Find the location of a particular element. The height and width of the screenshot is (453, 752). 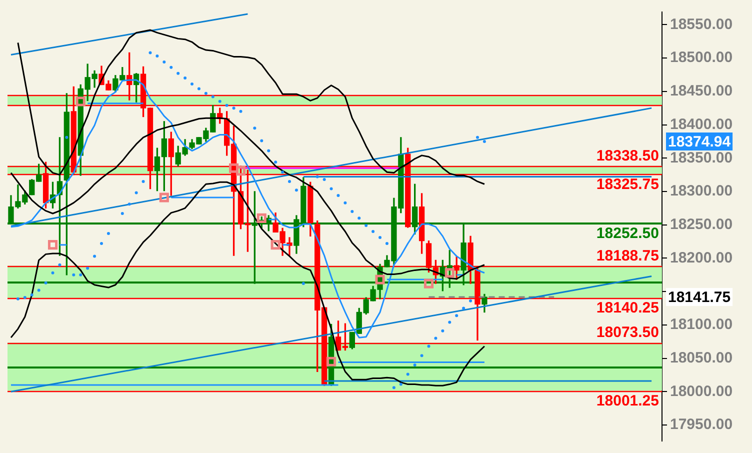

y-tick-label: 18400.00 is located at coordinates (701, 124).